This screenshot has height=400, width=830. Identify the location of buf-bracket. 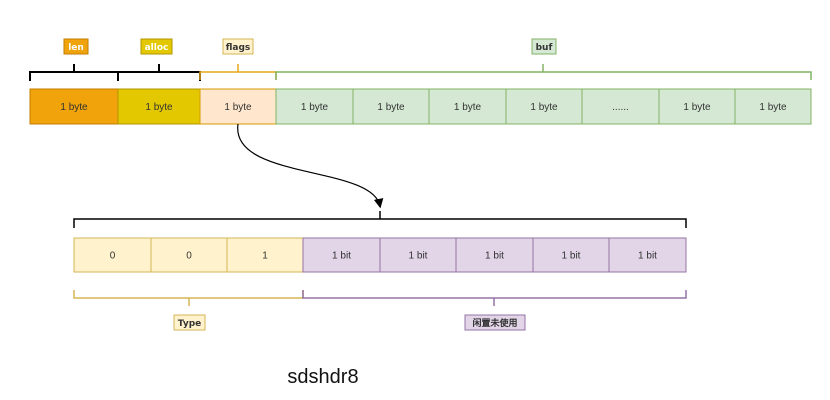
(543, 72).